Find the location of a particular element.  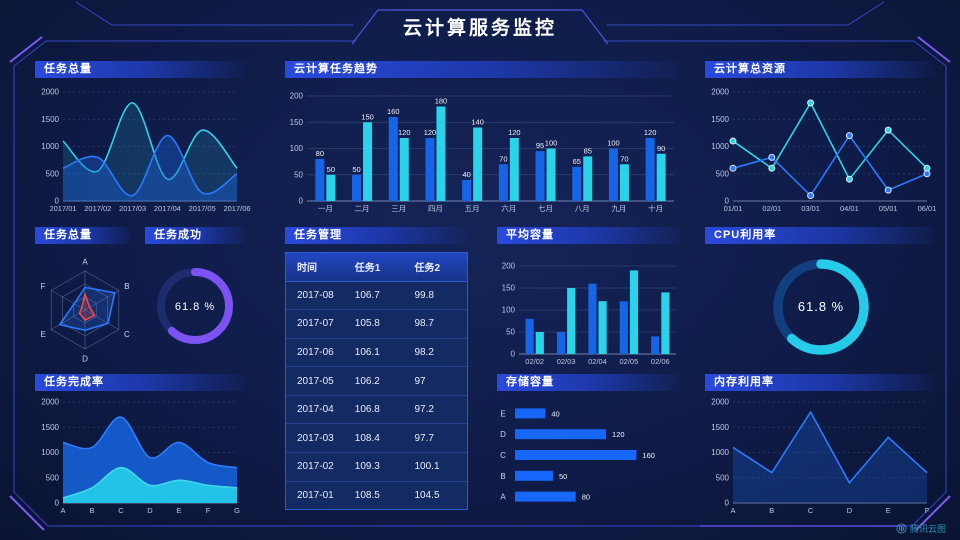

table-cell: 2017-01 is located at coordinates (315, 495).